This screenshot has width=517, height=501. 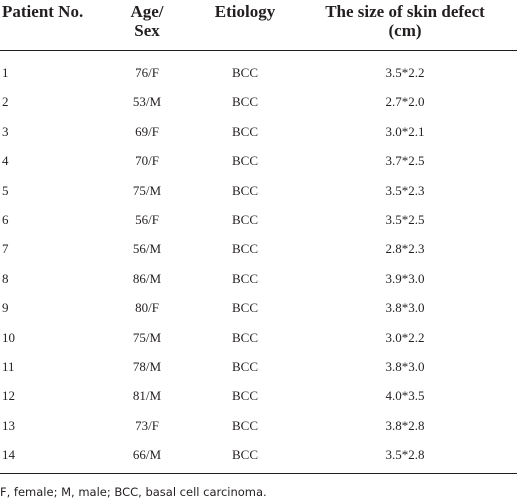 I want to click on cell: 53/M, so click(x=147, y=102).